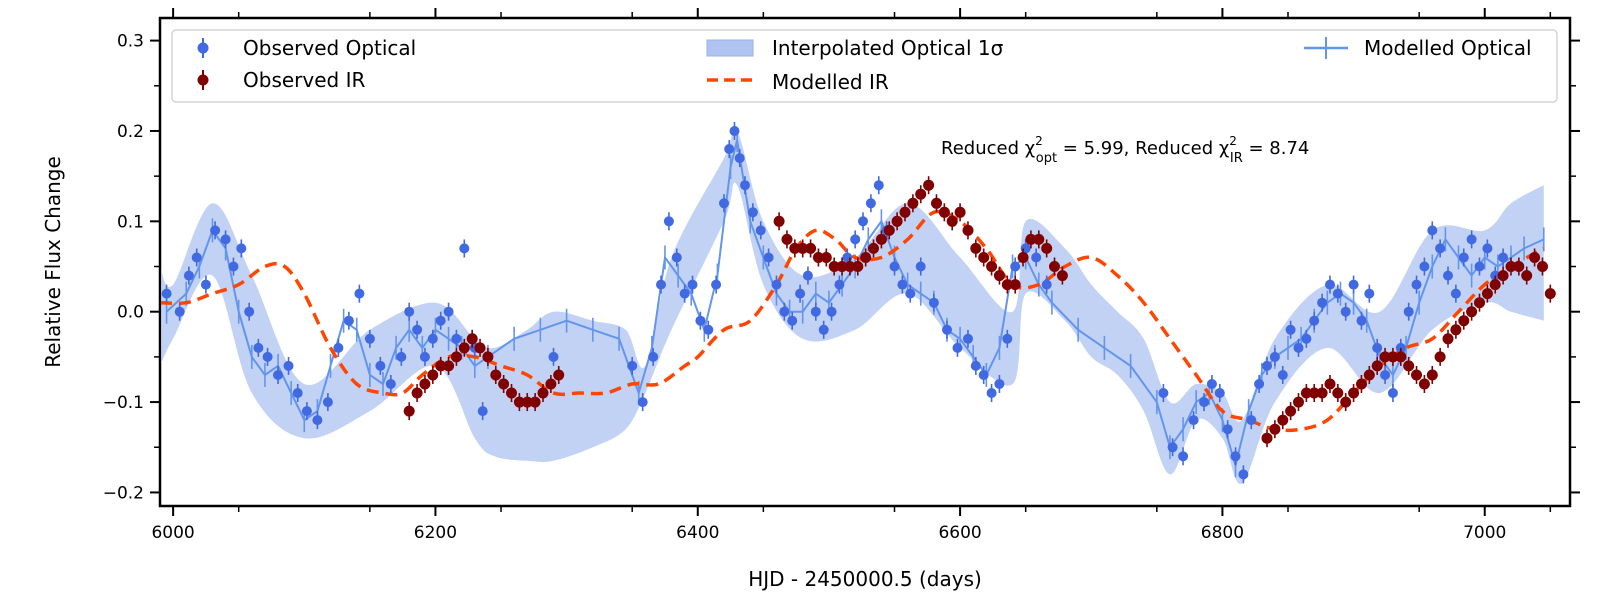 Image resolution: width=1600 pixels, height=600 pixels. I want to click on y-tick-label: 0.2, so click(130, 132).